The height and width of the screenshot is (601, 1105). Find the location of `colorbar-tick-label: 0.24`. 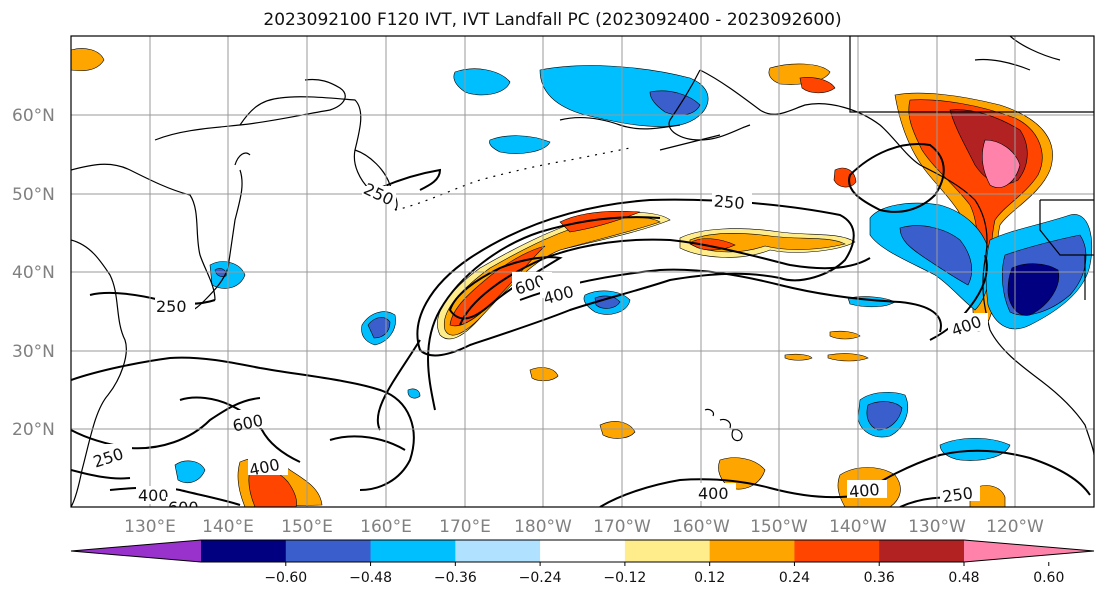

colorbar-tick-label: 0.24 is located at coordinates (794, 578).